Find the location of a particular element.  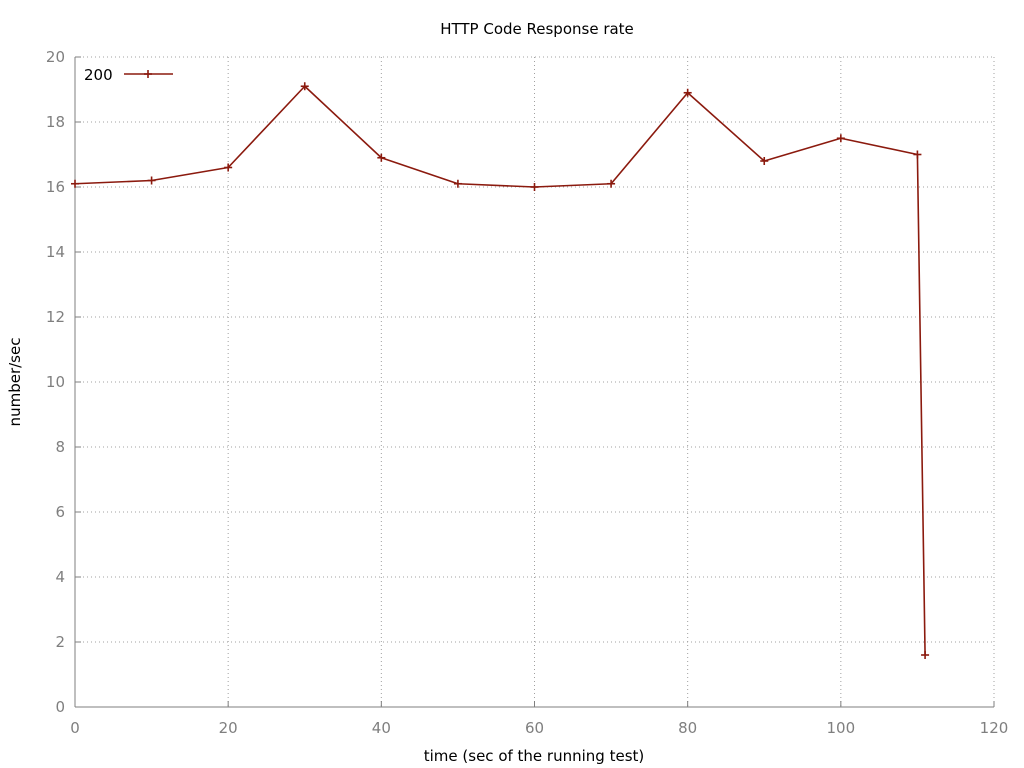

x-tick-label: 20 is located at coordinates (228, 728).